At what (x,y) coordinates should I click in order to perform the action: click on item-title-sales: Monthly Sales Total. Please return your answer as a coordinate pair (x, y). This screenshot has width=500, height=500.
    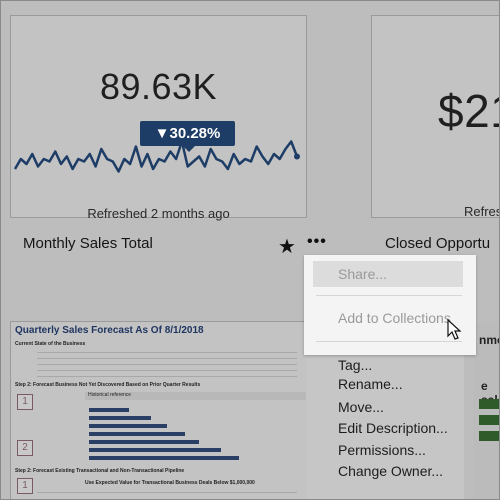
    Looking at the image, I should click on (88, 243).